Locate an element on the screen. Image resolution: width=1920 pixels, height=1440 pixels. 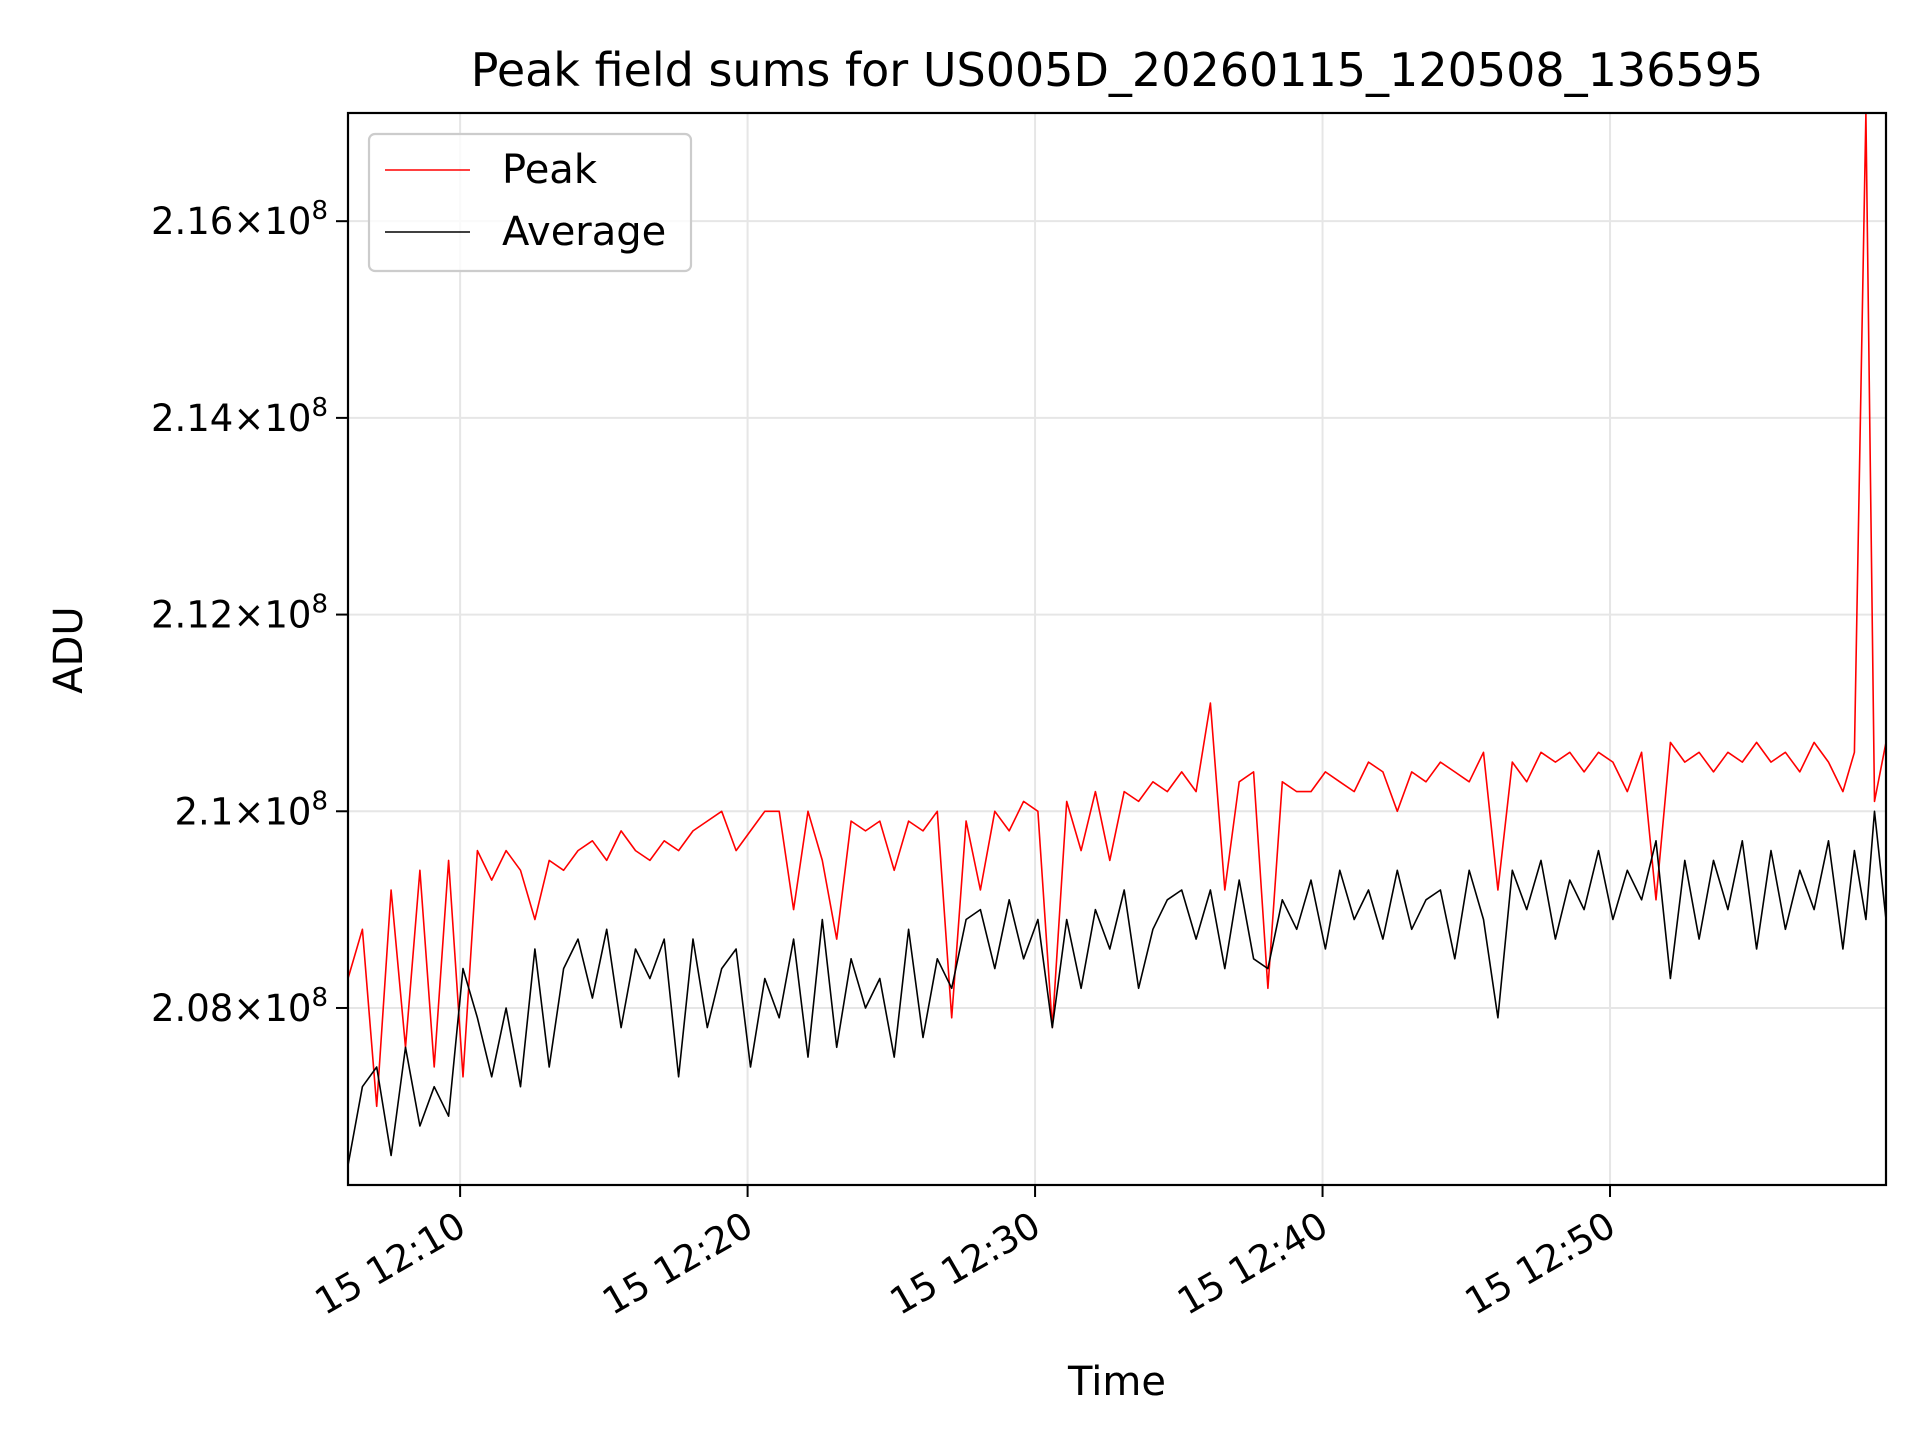
y-tick-label: 2.08×108 is located at coordinates (239, 1006).